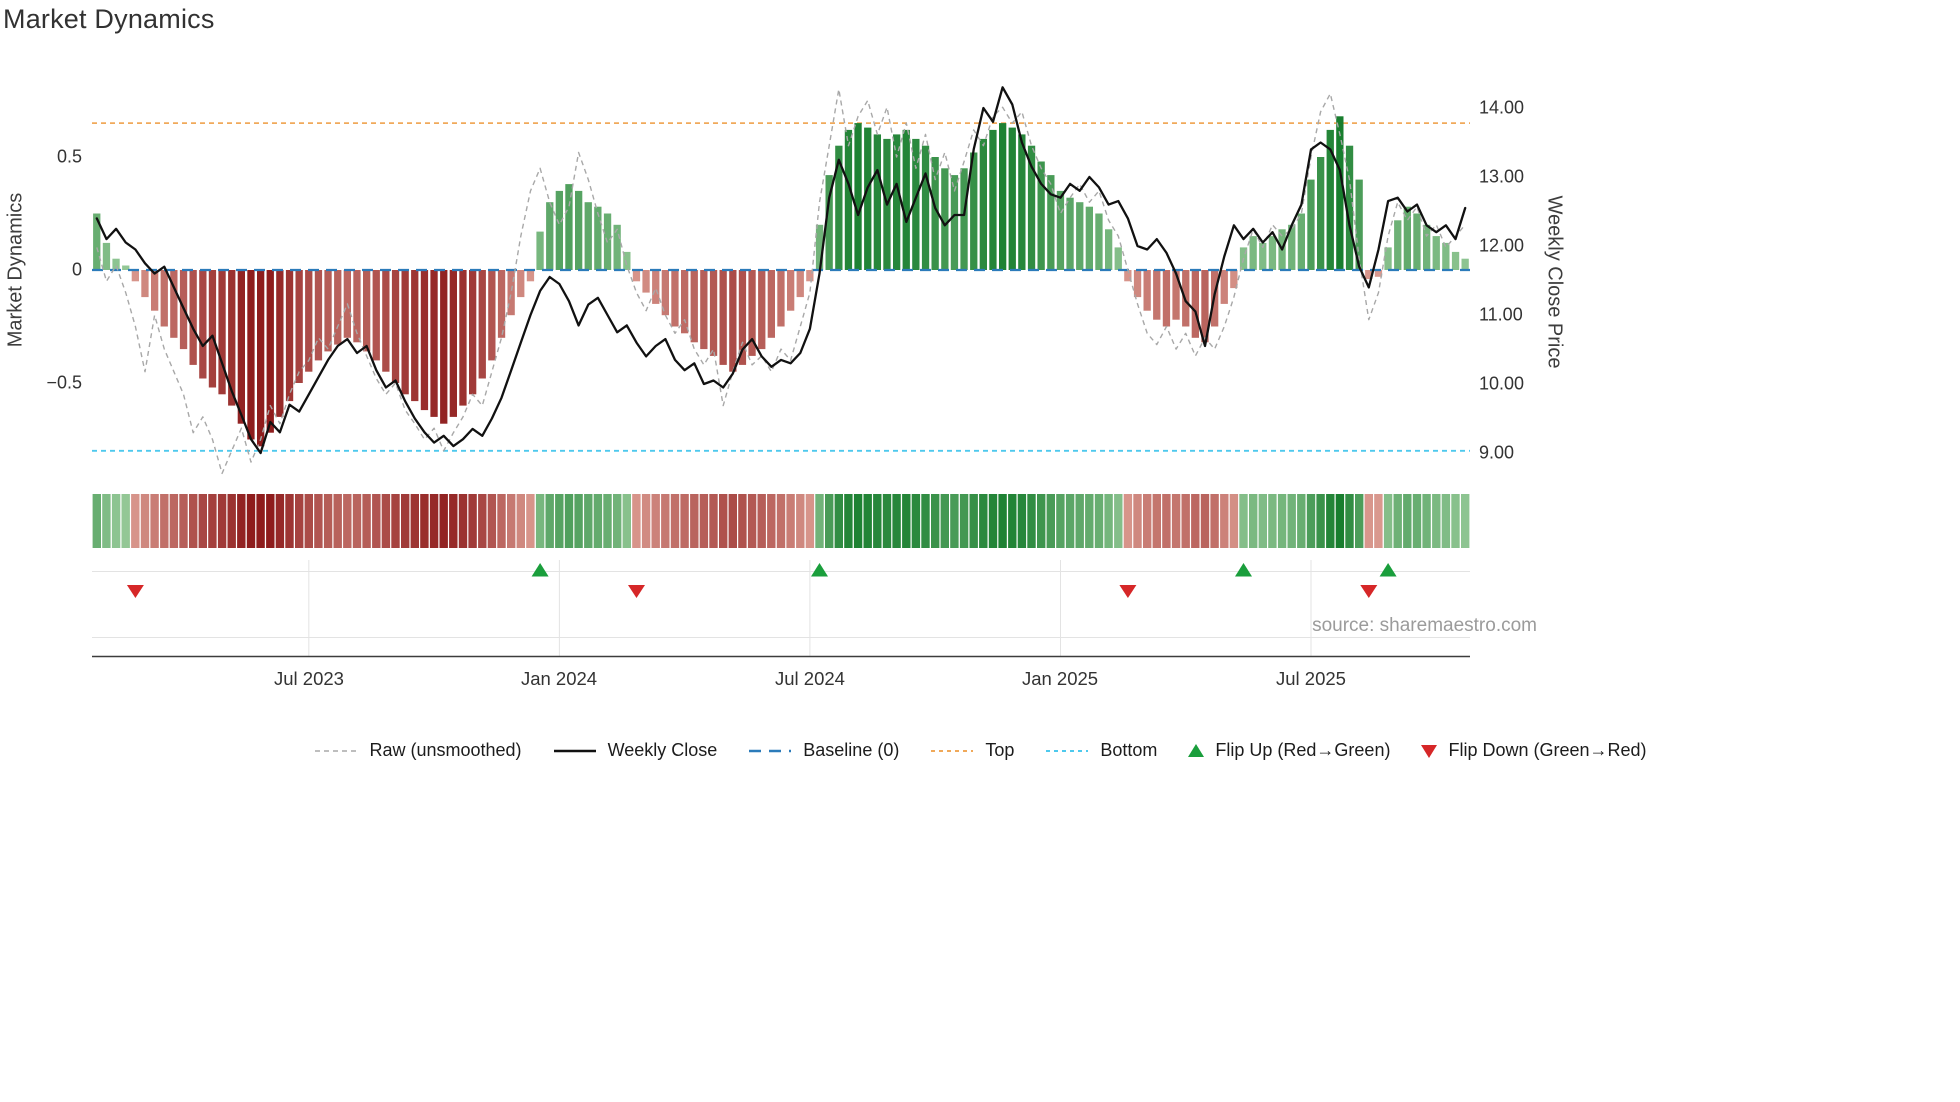 The image size is (1960, 1102). I want to click on flip-markers, so click(761, 580).